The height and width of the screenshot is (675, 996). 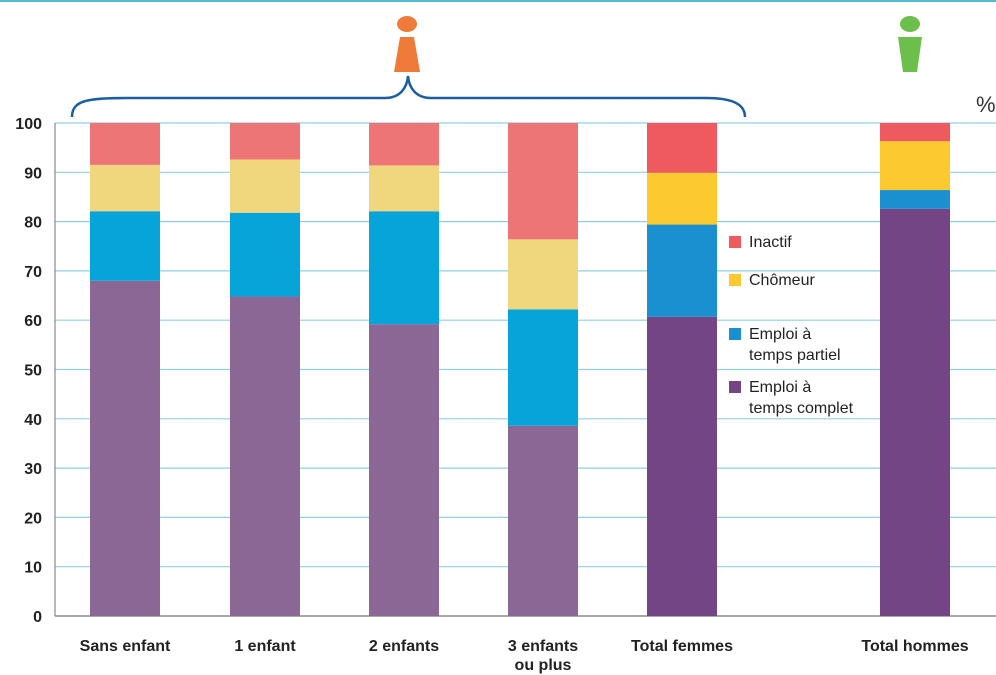 What do you see at coordinates (801, 398) in the screenshot?
I see `legend-label: Emploi à temps complet` at bounding box center [801, 398].